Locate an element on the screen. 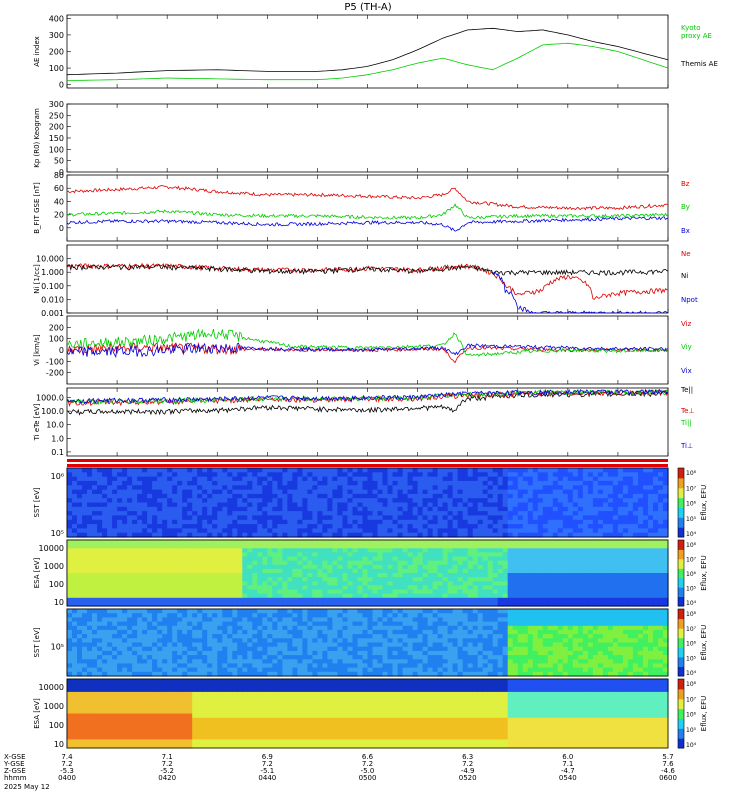 The image size is (750, 804). colorbar-segment is located at coordinates (681, 503).